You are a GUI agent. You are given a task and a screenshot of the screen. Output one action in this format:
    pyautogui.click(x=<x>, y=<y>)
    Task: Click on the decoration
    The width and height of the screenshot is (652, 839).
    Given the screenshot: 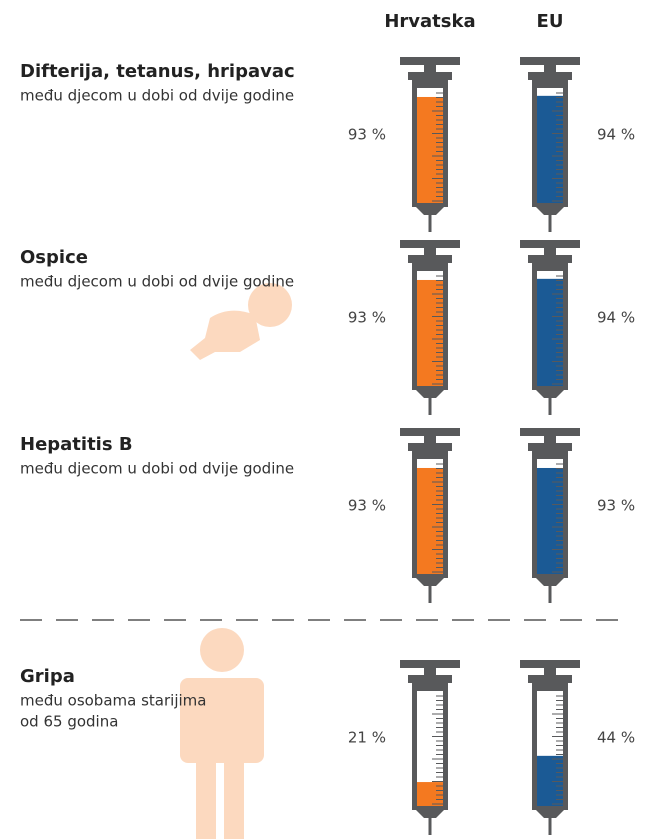 What is the action you would take?
    pyautogui.click(x=236, y=561)
    